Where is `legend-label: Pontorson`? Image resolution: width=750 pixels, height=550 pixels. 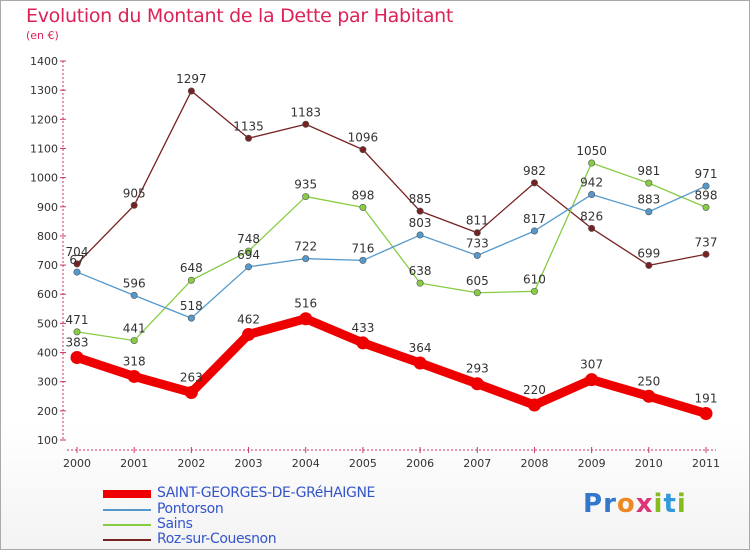
legend-label: Pontorson is located at coordinates (190, 509).